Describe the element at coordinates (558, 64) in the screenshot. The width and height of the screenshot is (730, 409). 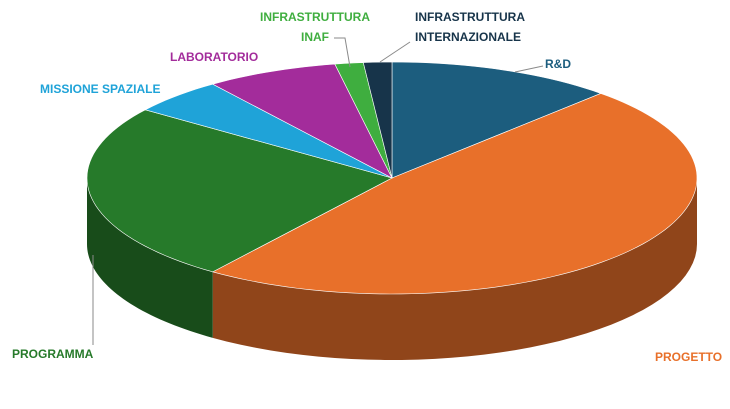
I see `slice-label: R&D` at that location.